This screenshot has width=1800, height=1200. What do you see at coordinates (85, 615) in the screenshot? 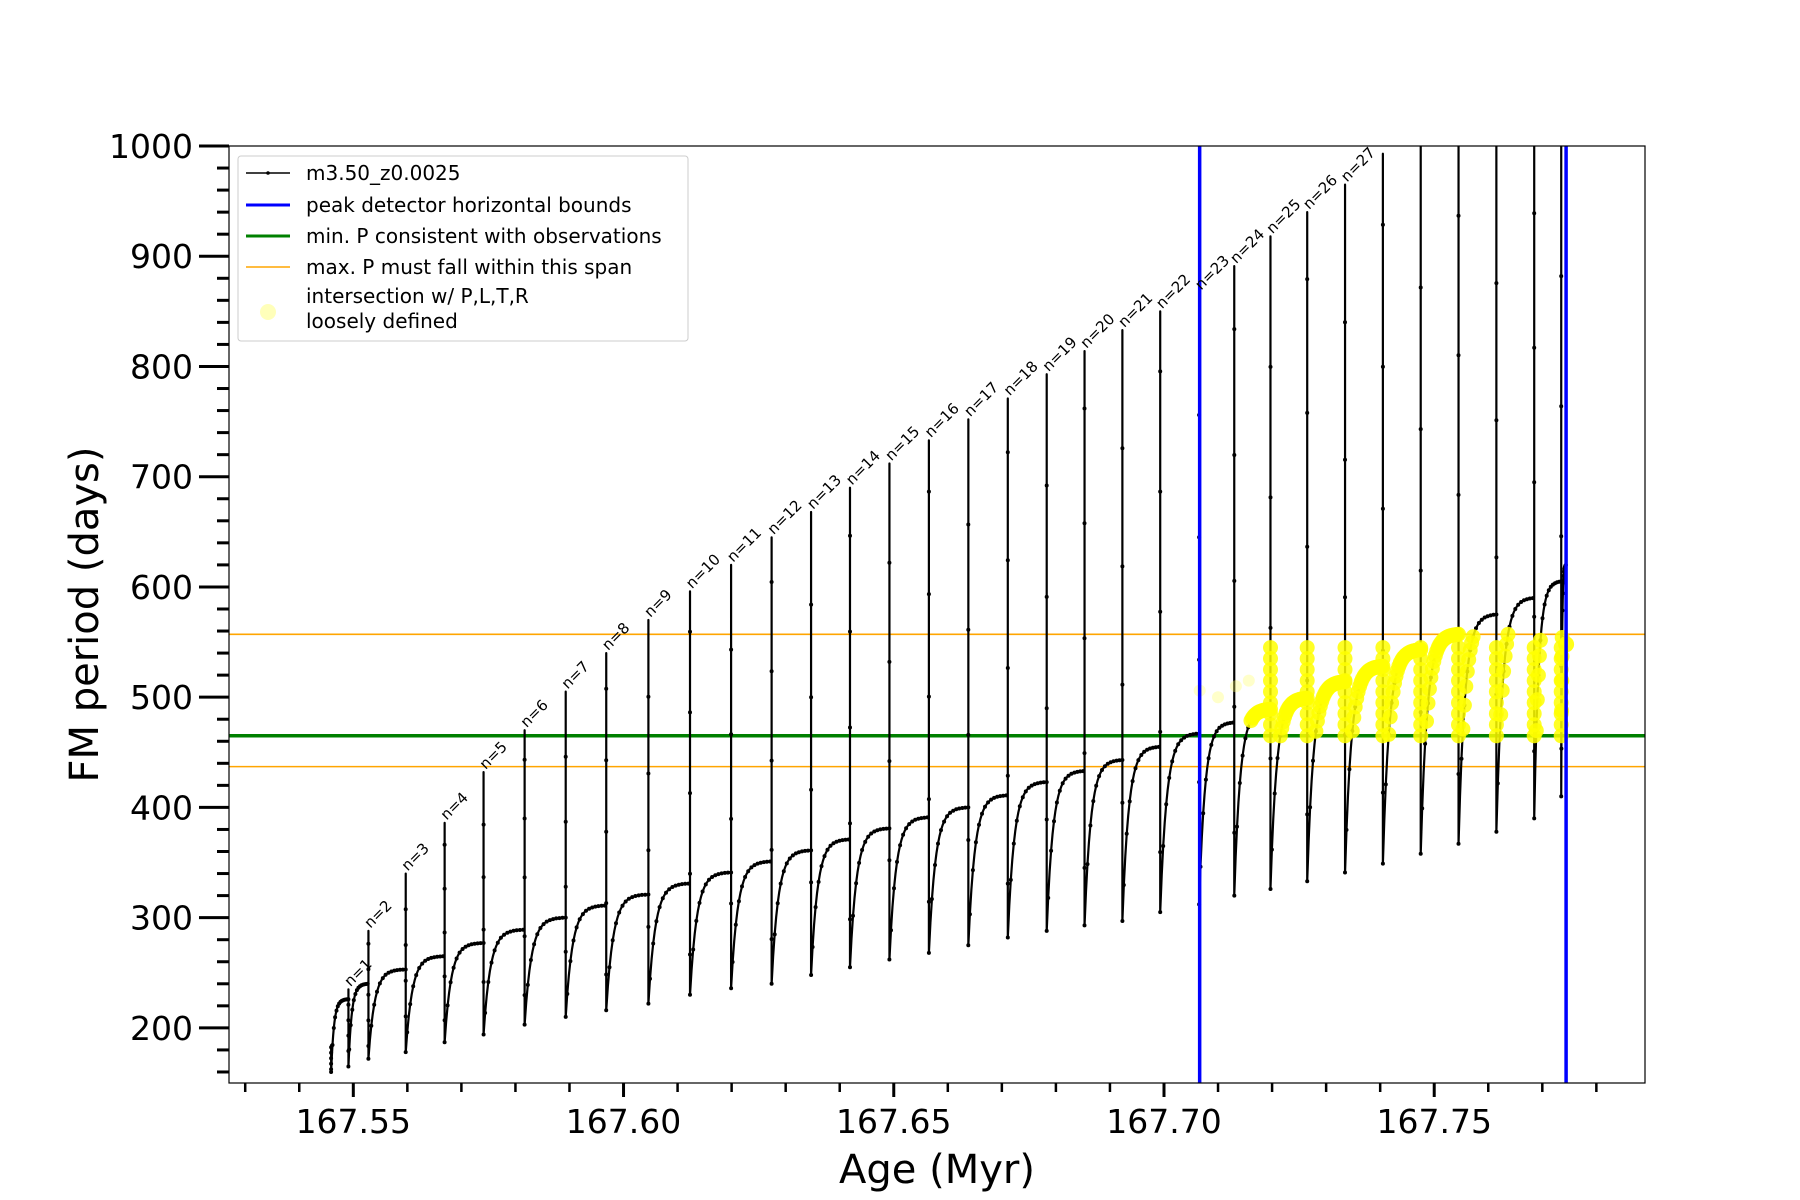
I see `y-axis-title: FM period (days)` at bounding box center [85, 615].